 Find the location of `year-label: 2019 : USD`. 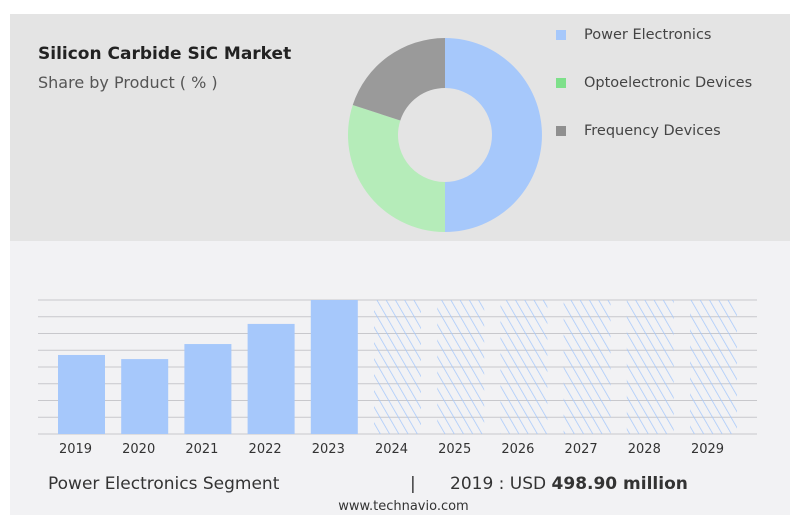

year-label: 2019 : USD is located at coordinates (498, 484).